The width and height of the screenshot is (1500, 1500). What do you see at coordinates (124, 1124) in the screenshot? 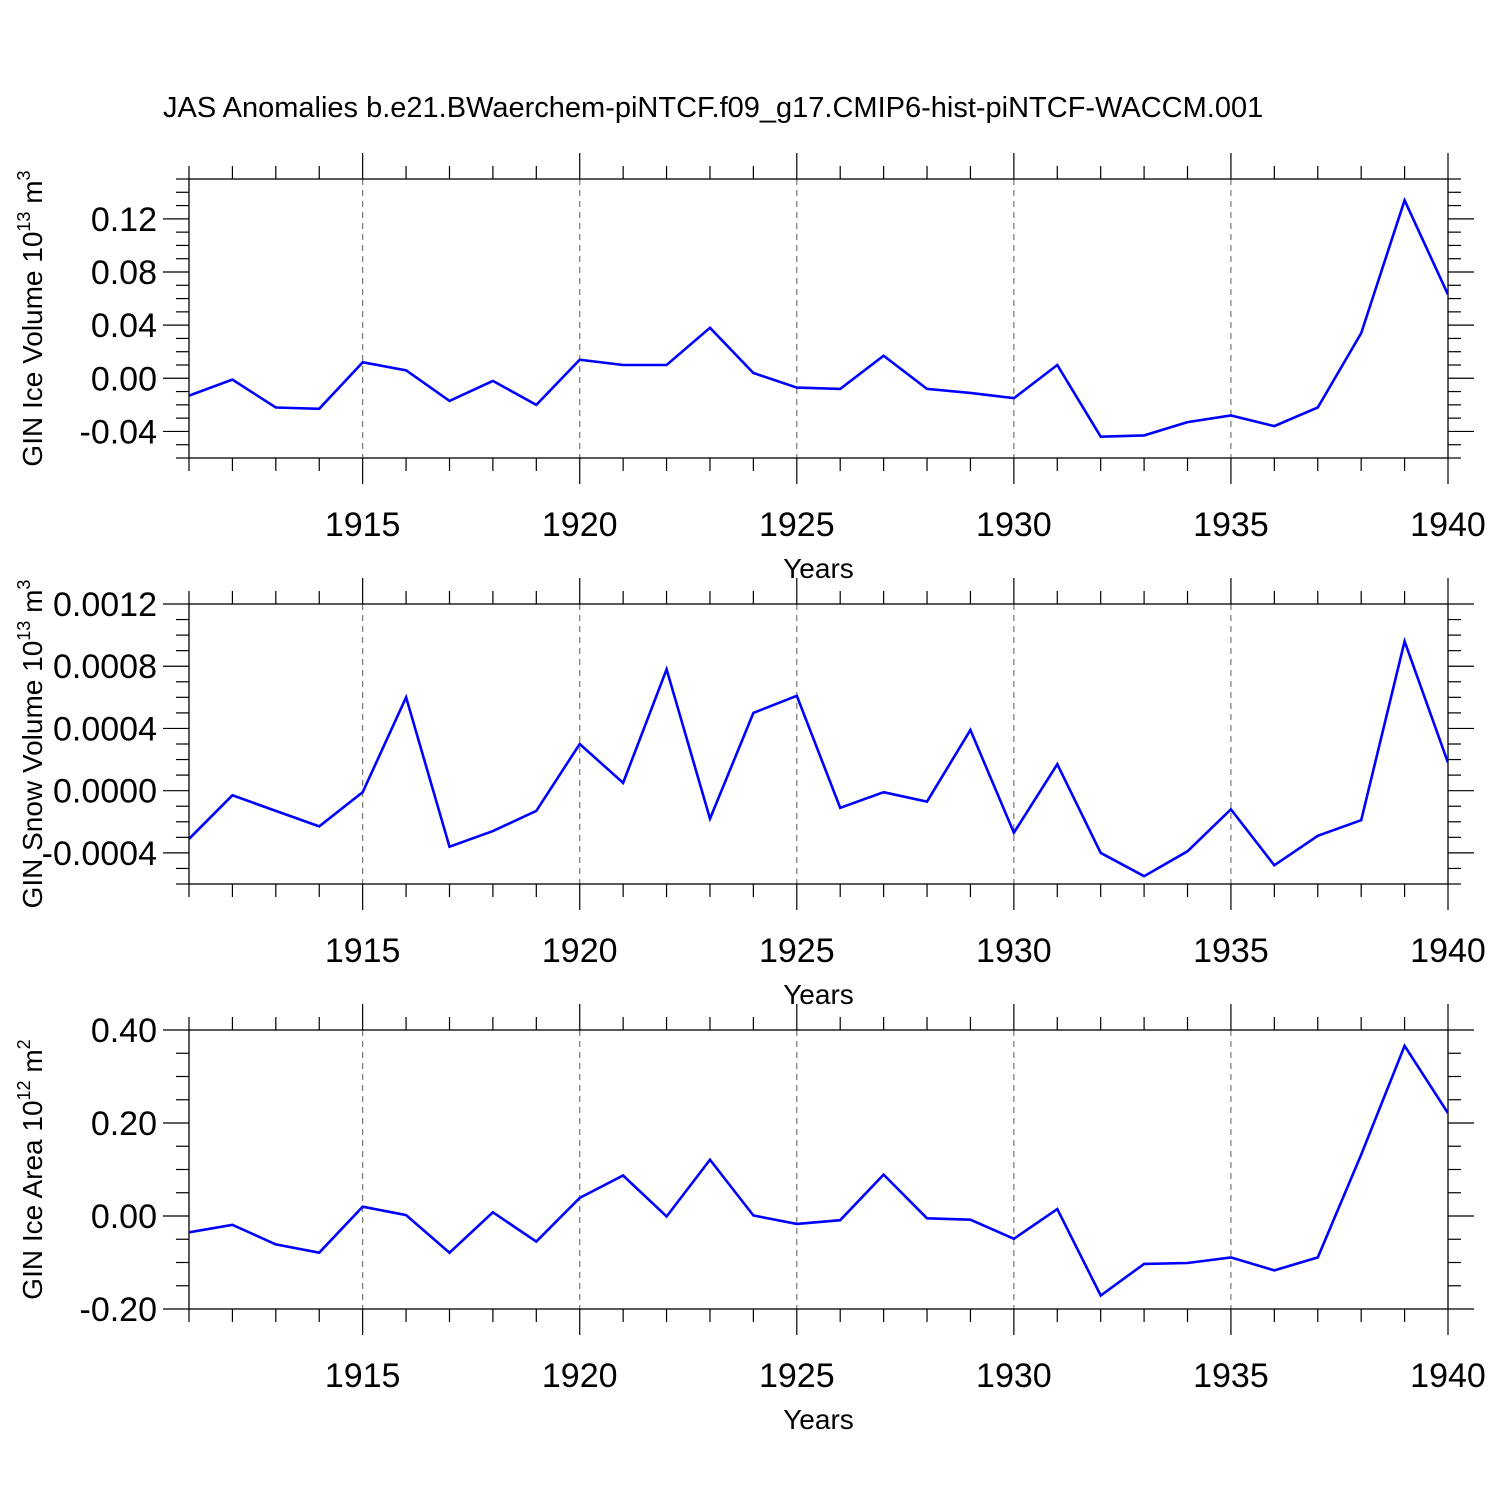
I see `y-tick-label: 0.20` at bounding box center [124, 1124].